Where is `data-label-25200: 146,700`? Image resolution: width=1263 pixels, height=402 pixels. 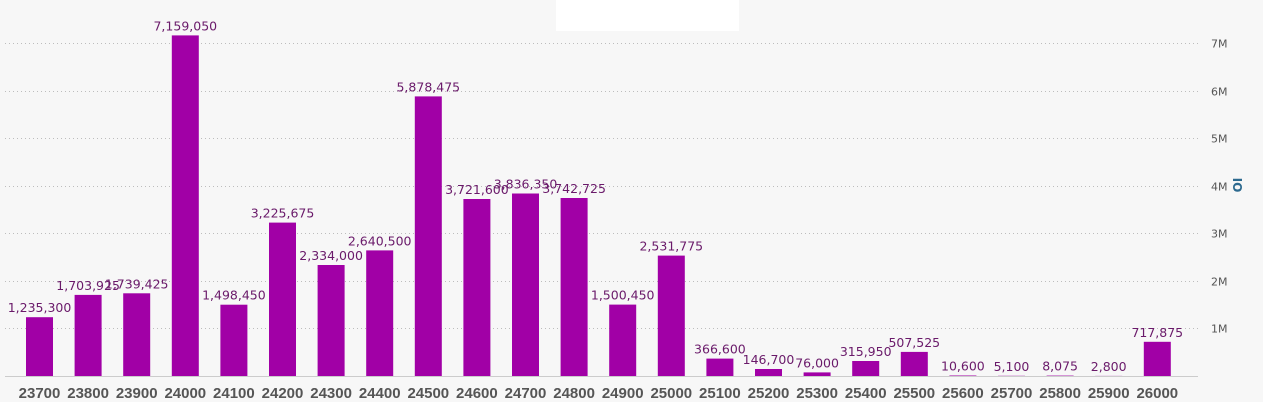
data-label-25200: 146,700 is located at coordinates (769, 359).